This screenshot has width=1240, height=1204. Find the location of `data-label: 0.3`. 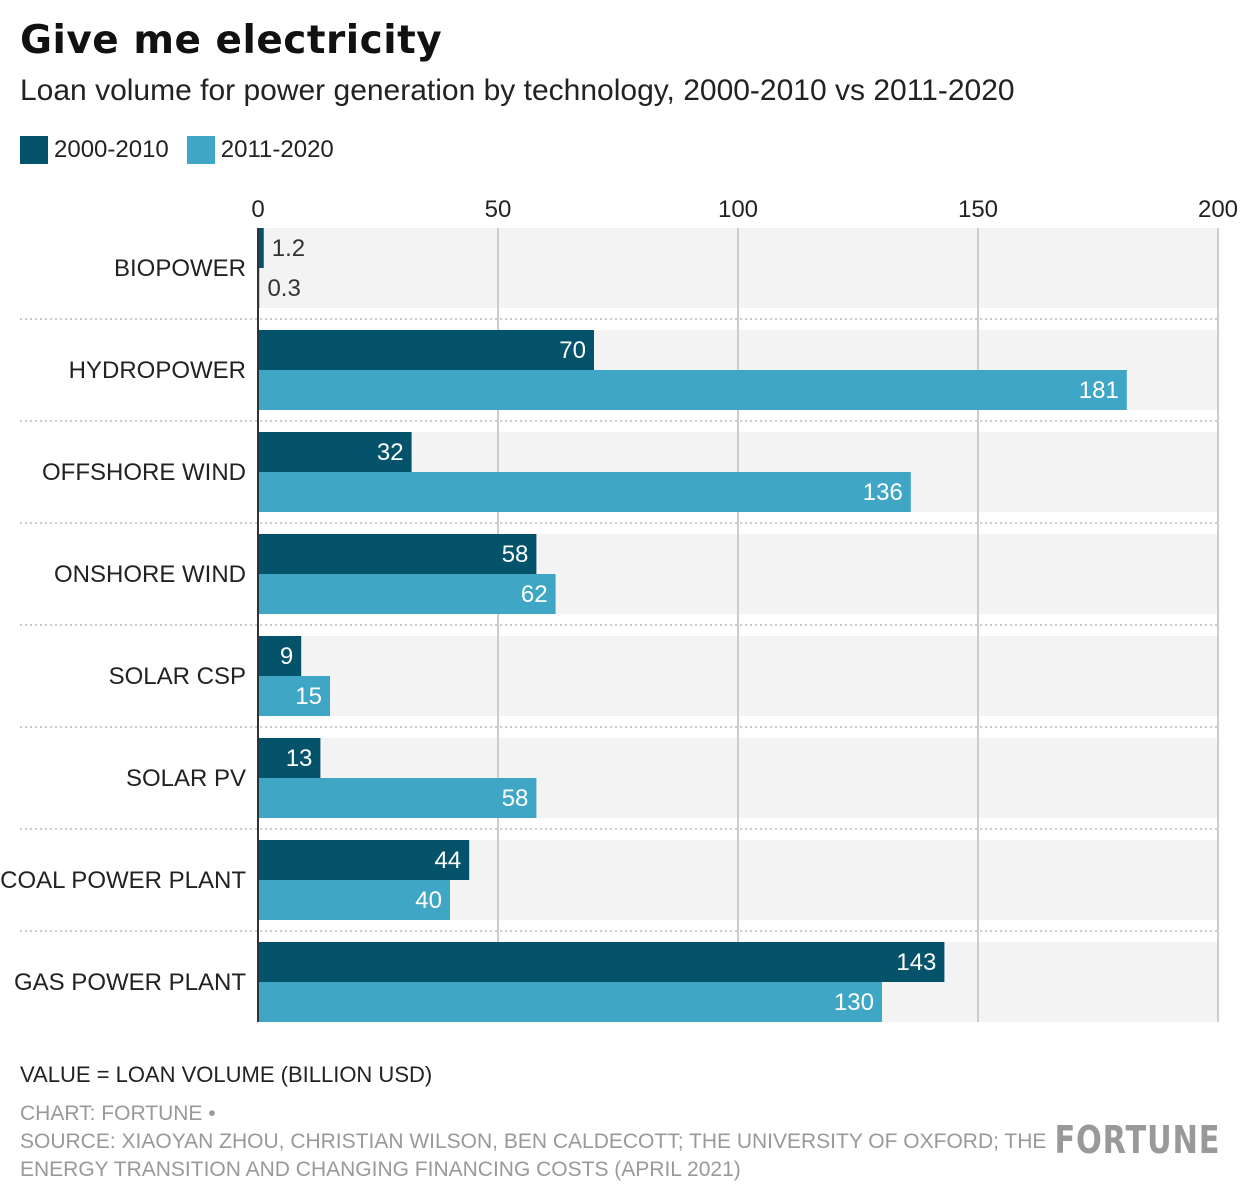

data-label: 0.3 is located at coordinates (283, 288).